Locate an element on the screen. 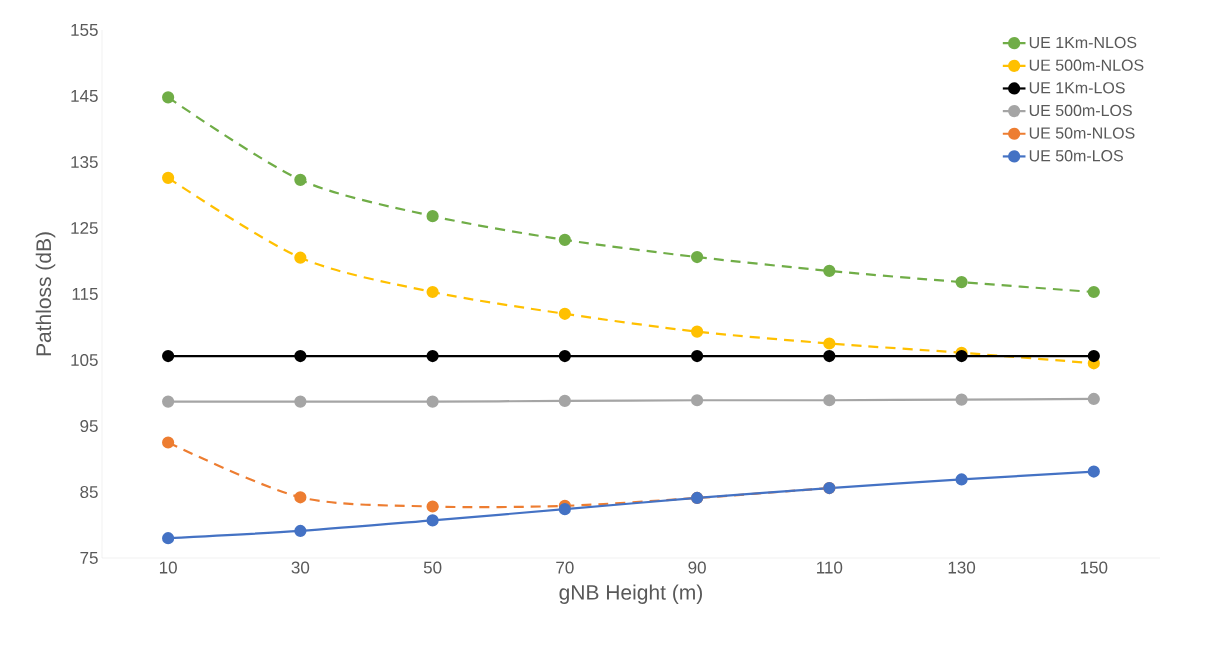 The height and width of the screenshot is (655, 1209). legend-label: UE 50m-LOS is located at coordinates (1076, 156).